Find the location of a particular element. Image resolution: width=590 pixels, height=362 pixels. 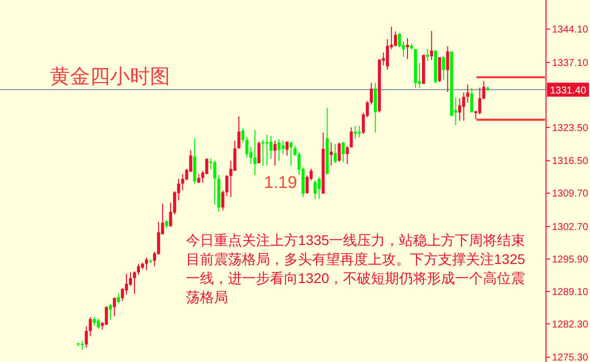

annotation: 1.19 is located at coordinates (281, 182).